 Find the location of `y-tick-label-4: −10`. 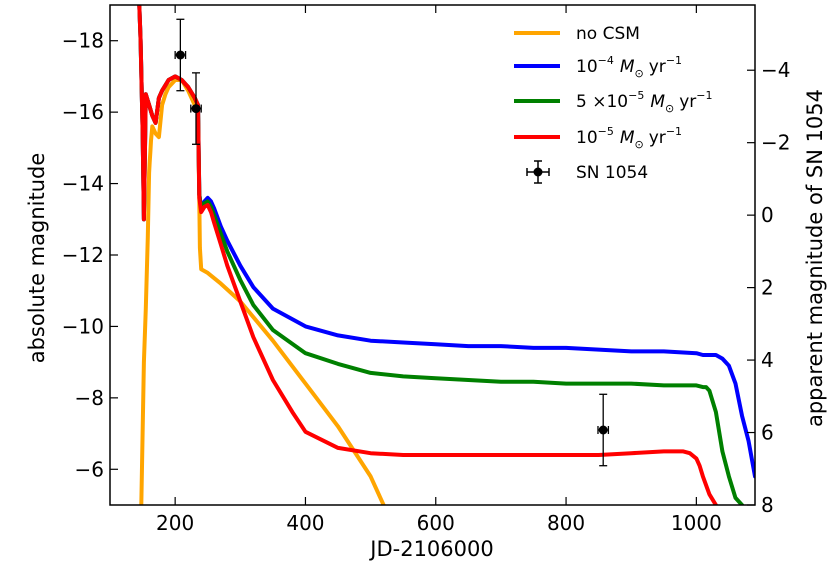

y-tick-label-4: −10 is located at coordinates (83, 326).